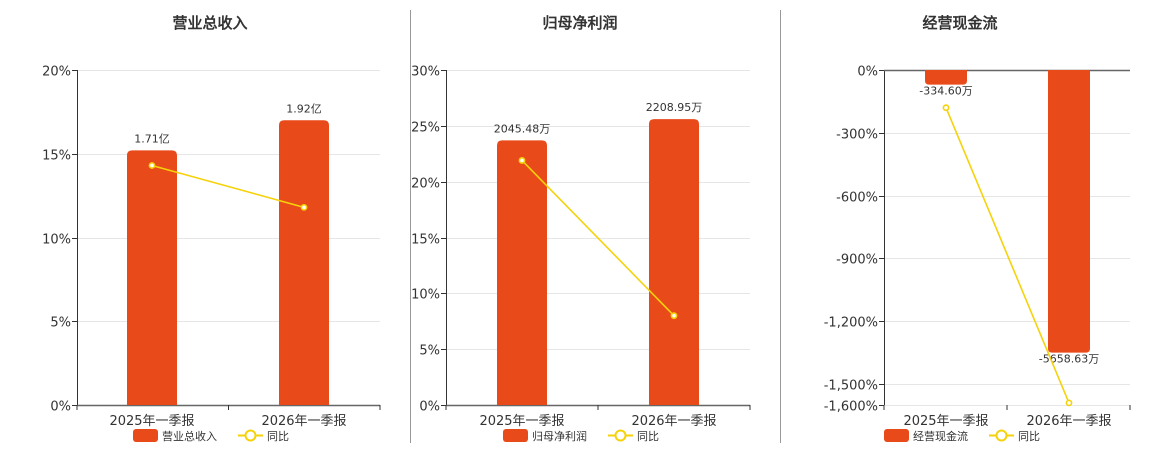 The height and width of the screenshot is (454, 1160). What do you see at coordinates (857, 260) in the screenshot?
I see `y-tick-label: -900%` at bounding box center [857, 260].